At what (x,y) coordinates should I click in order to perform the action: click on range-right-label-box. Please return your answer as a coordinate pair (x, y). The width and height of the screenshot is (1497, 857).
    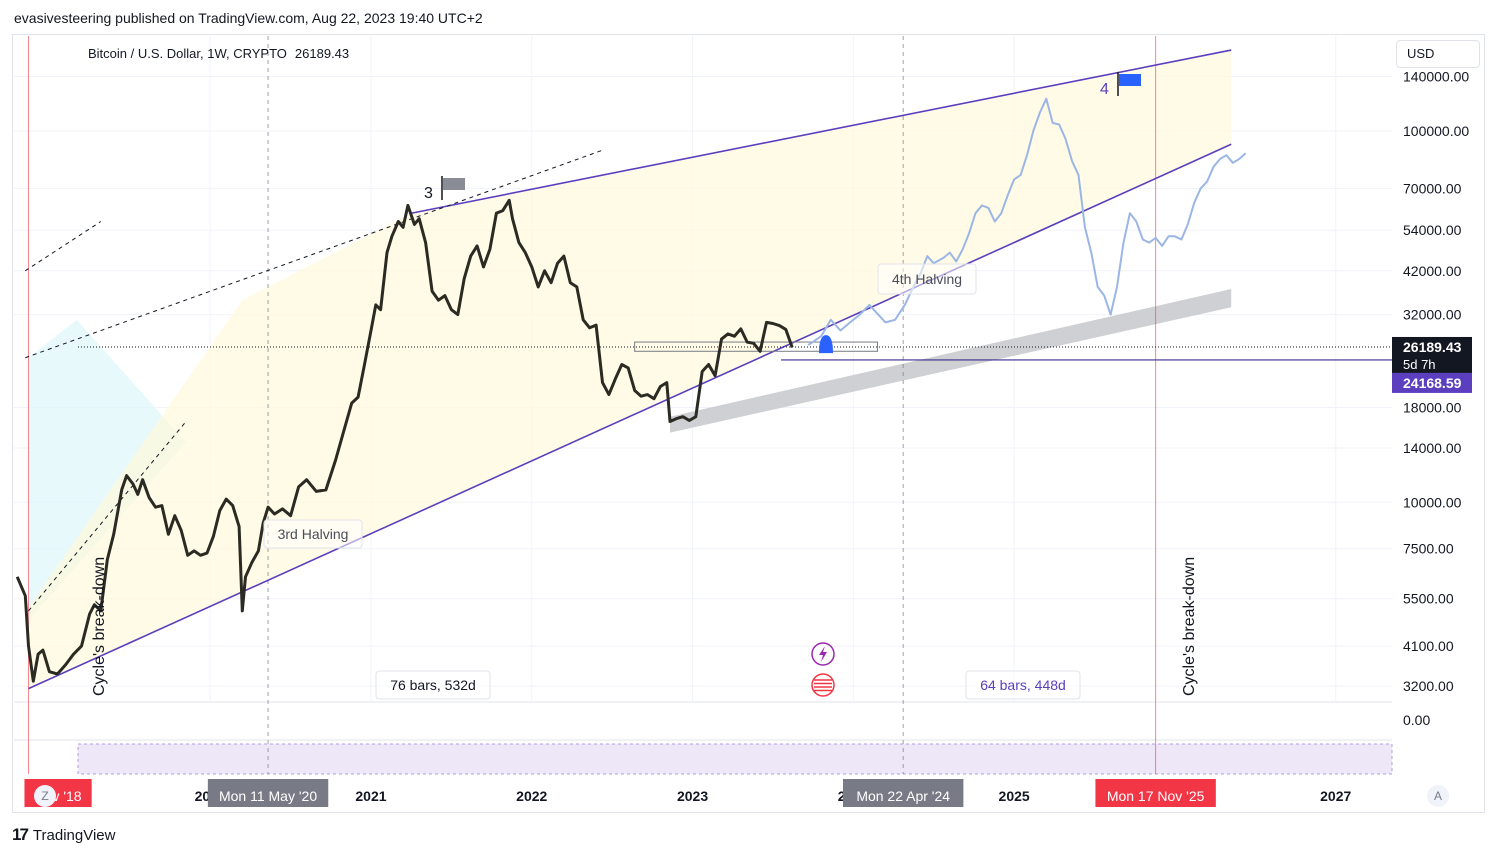
    Looking at the image, I should click on (1023, 685).